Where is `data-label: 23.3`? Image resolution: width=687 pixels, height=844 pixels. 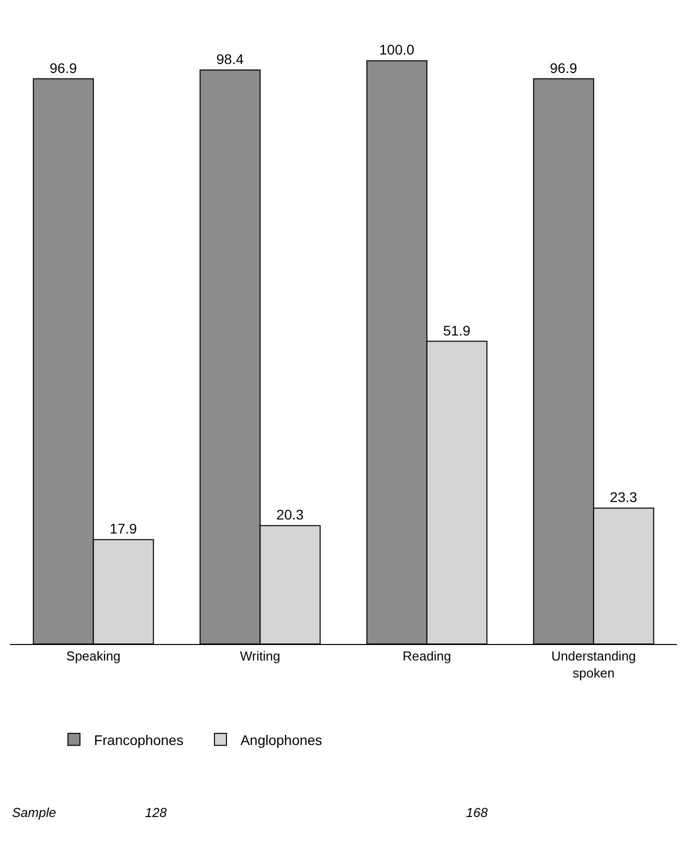
data-label: 23.3 is located at coordinates (624, 497).